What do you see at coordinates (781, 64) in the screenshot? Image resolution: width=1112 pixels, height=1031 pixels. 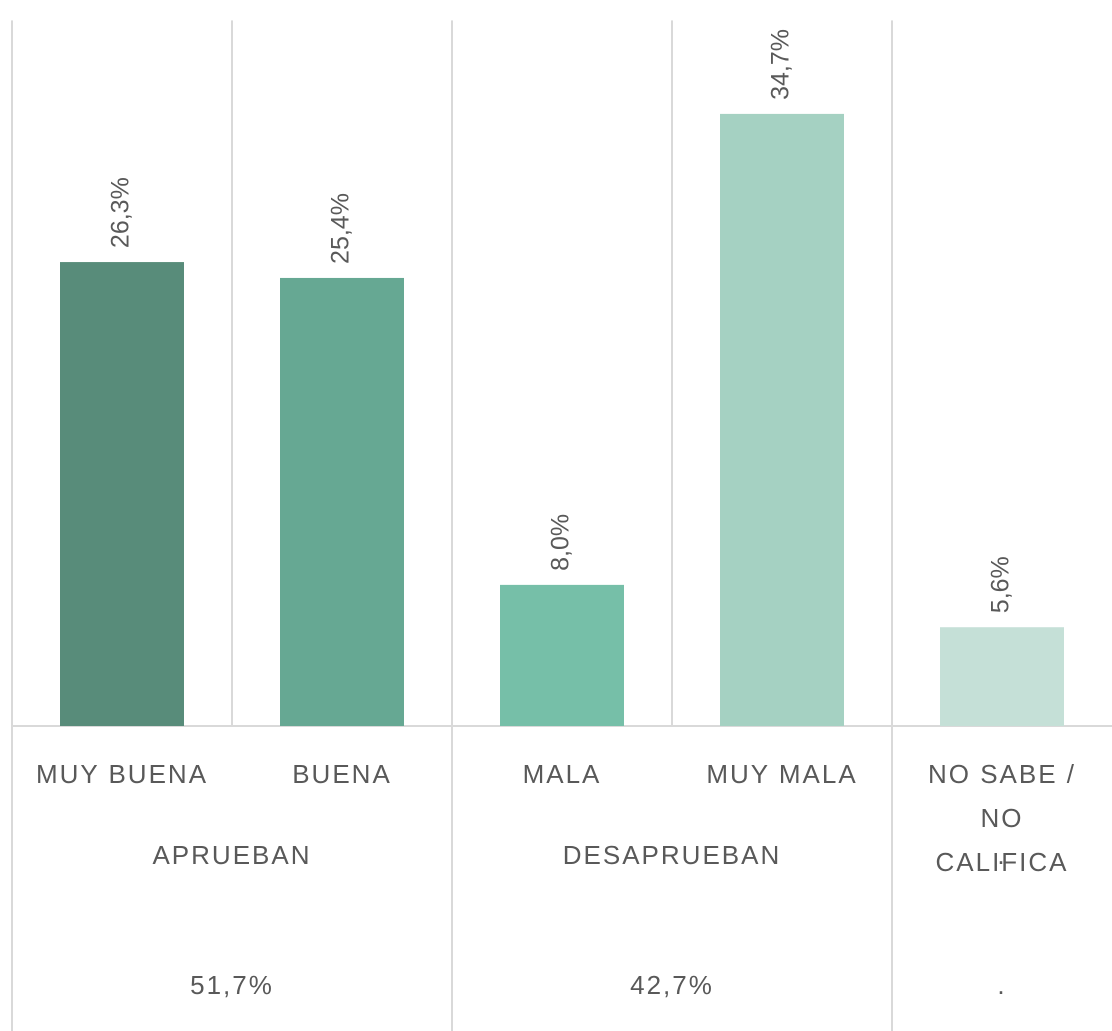 I see `data-label: 34,7%` at bounding box center [781, 64].